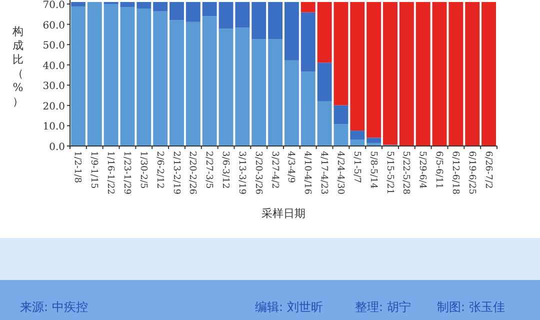  Describe the element at coordinates (110, 172) in the screenshot. I see `x-tick-label: 1/16-1/22` at that location.